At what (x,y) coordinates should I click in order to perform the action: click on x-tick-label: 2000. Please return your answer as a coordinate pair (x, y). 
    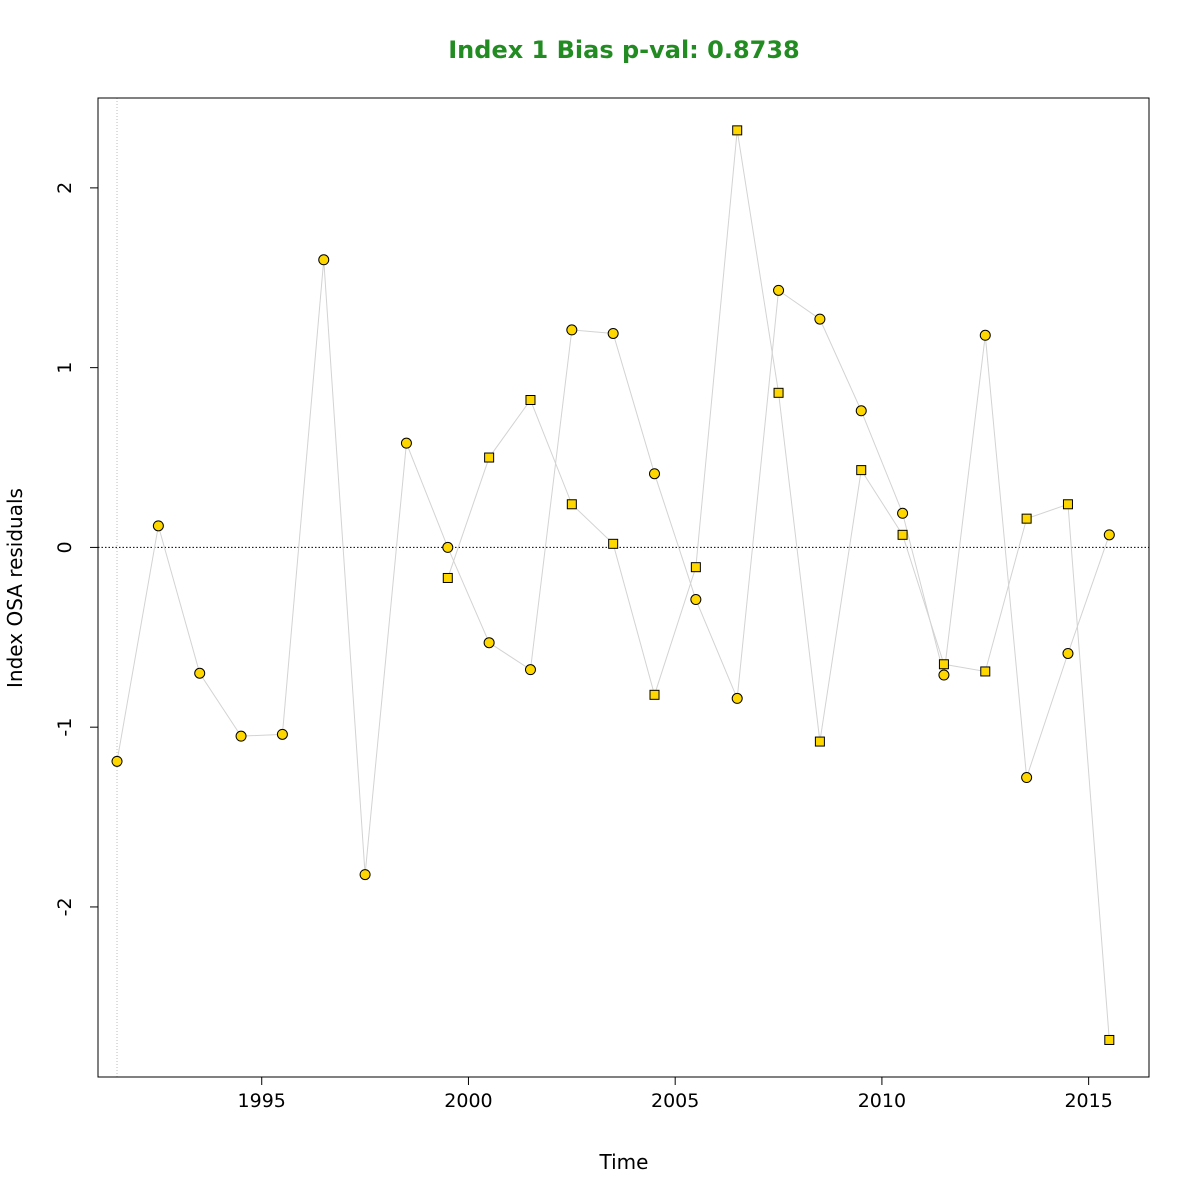
    Looking at the image, I should click on (468, 1101).